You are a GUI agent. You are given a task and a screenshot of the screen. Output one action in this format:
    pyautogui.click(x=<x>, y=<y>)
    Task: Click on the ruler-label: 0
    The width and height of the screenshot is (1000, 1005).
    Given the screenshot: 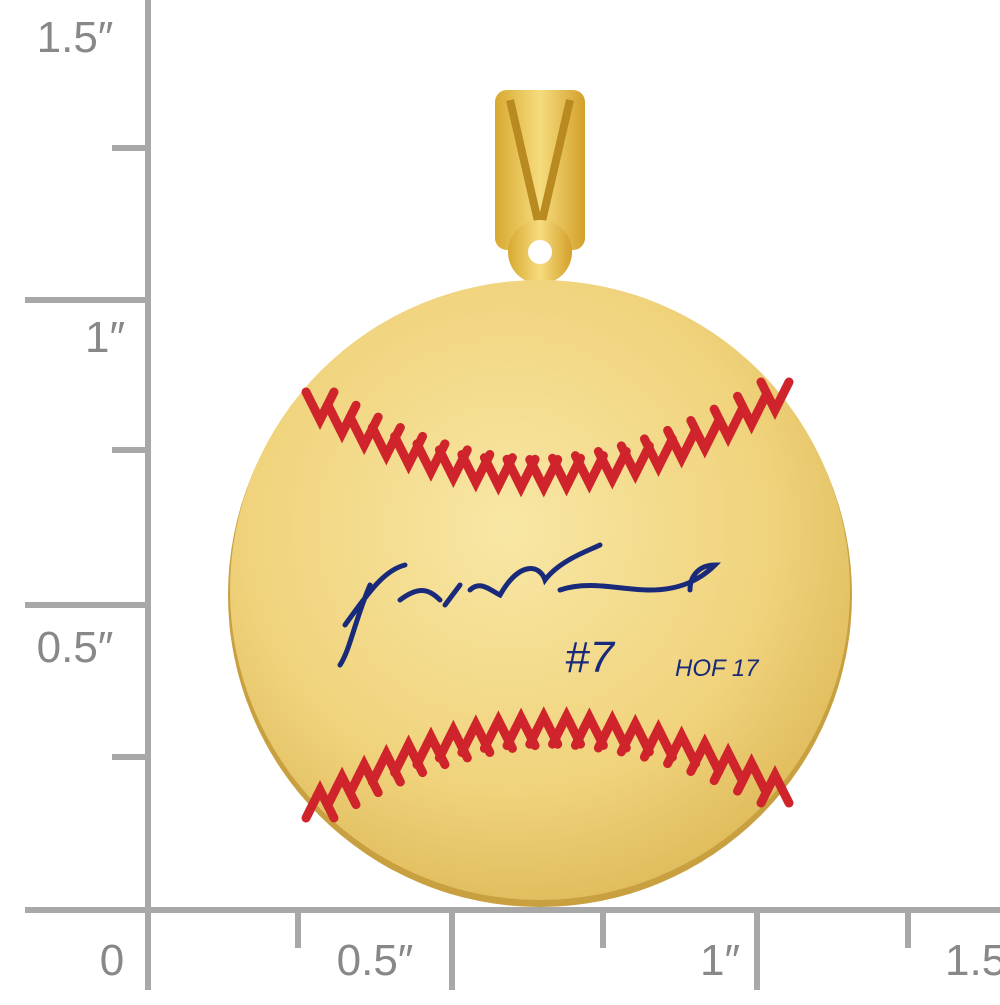 What is the action you would take?
    pyautogui.click(x=112, y=960)
    